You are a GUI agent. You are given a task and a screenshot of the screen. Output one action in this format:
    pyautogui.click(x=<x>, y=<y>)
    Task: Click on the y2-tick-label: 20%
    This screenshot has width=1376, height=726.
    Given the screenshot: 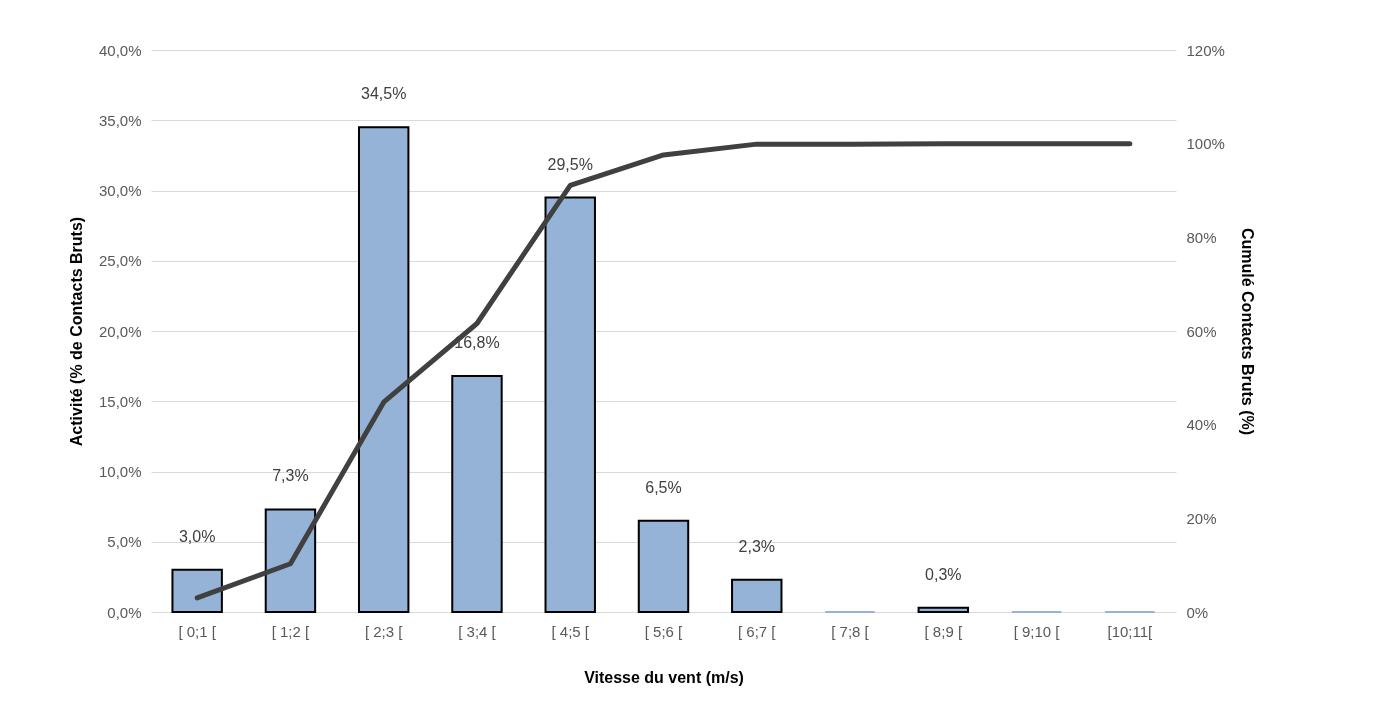 What is the action you would take?
    pyautogui.click(x=1201, y=518)
    